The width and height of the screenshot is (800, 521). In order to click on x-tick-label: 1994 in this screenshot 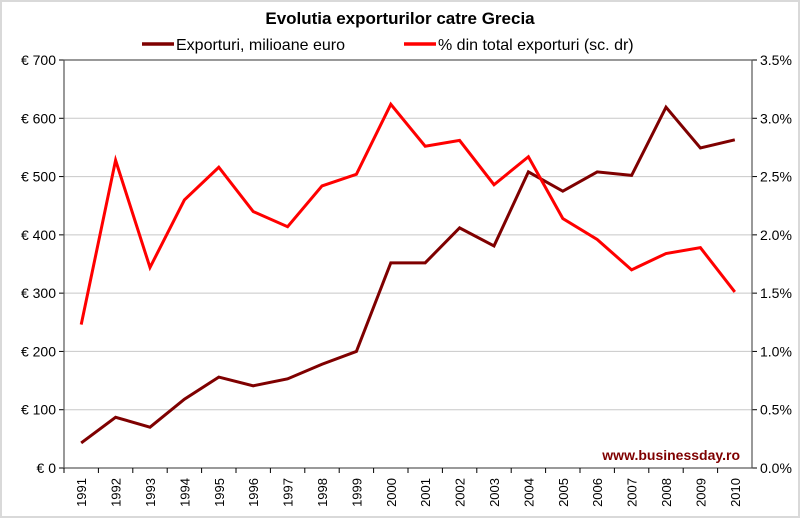, I will do `click(184, 492)`.